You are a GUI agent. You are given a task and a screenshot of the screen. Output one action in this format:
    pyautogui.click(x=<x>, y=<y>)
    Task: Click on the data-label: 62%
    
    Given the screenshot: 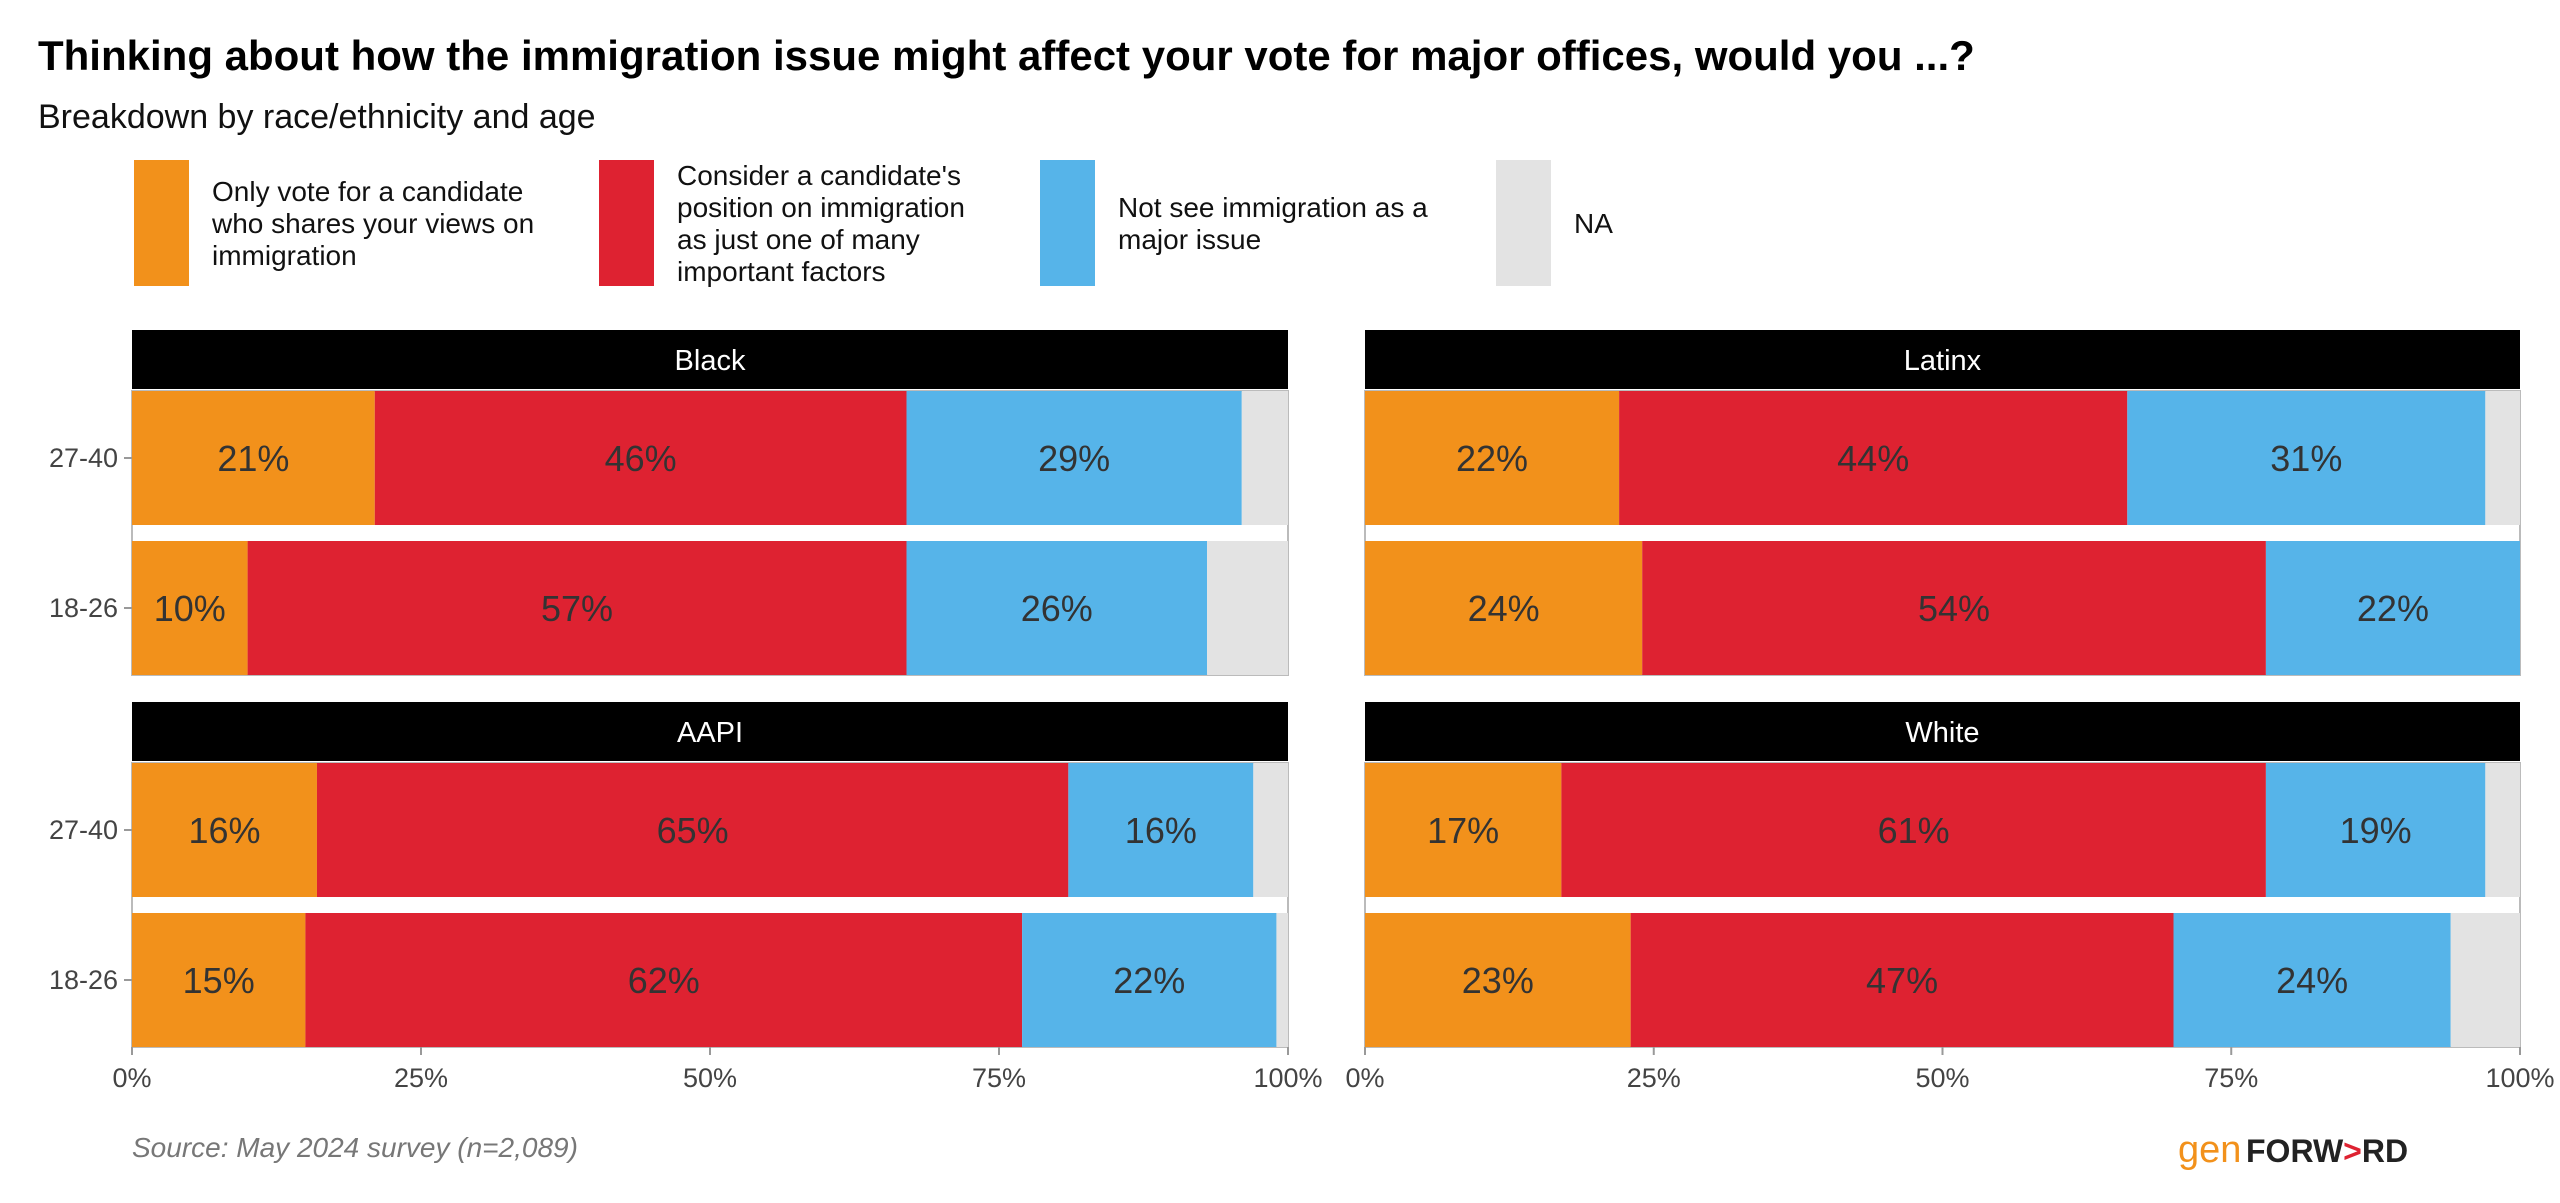 What is the action you would take?
    pyautogui.click(x=664, y=980)
    